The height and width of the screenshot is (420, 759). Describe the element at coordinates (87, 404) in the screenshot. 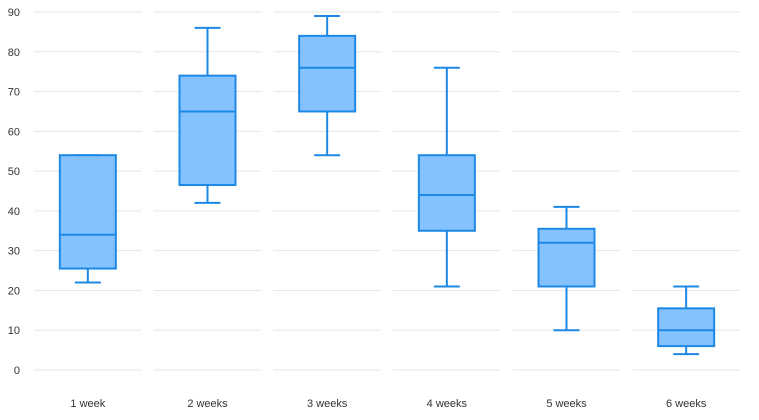

I see `x-tick-label: 1 week` at that location.